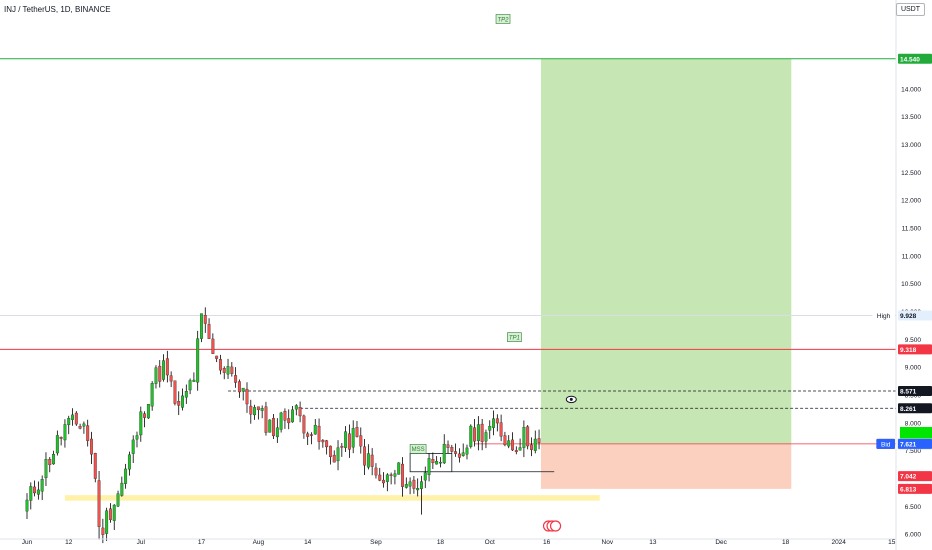 This screenshot has height=550, width=932. What do you see at coordinates (838, 542) in the screenshot?
I see `x-tick-label: 2024` at bounding box center [838, 542].